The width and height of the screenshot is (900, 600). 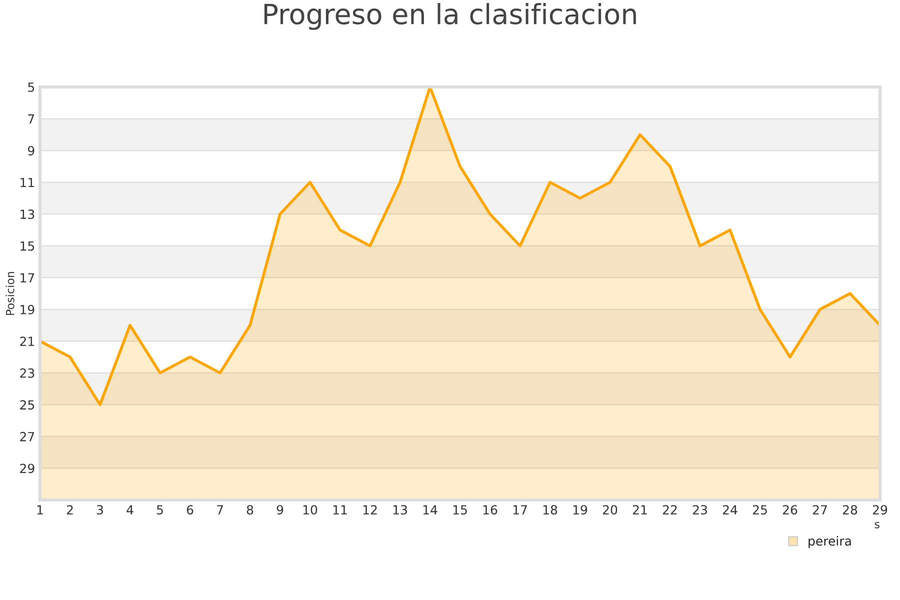 What do you see at coordinates (27, 373) in the screenshot?
I see `y-tick-label: 23` at bounding box center [27, 373].